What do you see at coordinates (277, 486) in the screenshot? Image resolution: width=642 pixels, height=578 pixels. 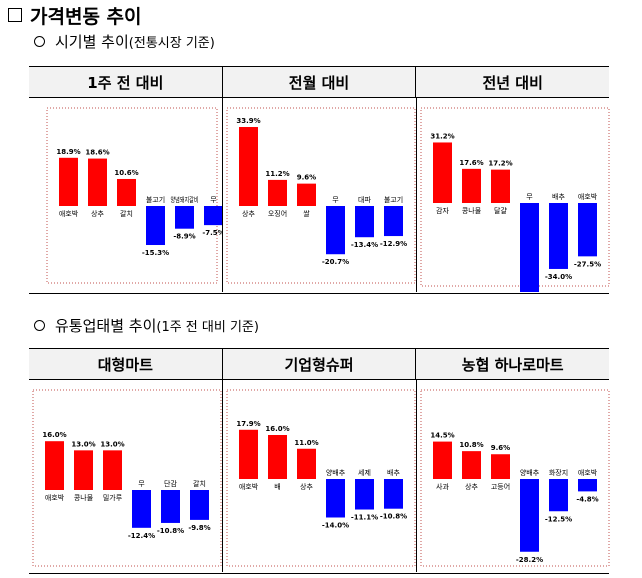 I see `category-label: 배` at bounding box center [277, 486].